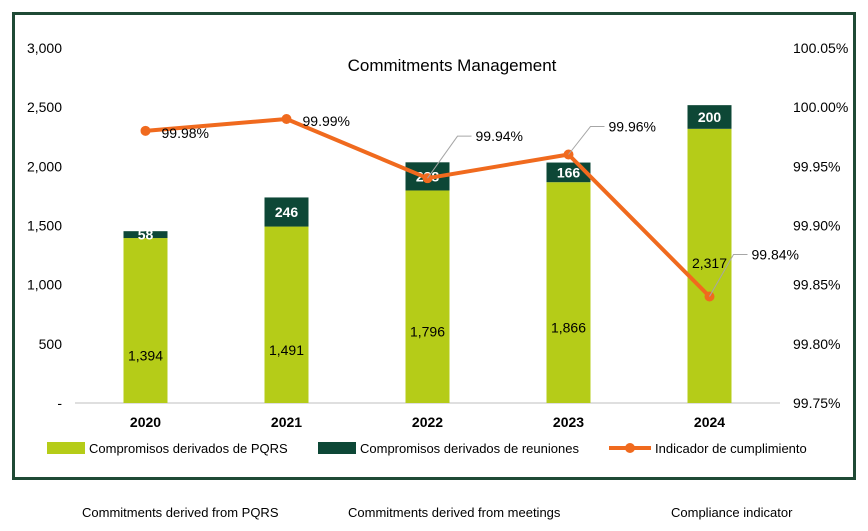  Describe the element at coordinates (427, 332) in the screenshot. I see `data-label-pqrs: 1,796` at that location.